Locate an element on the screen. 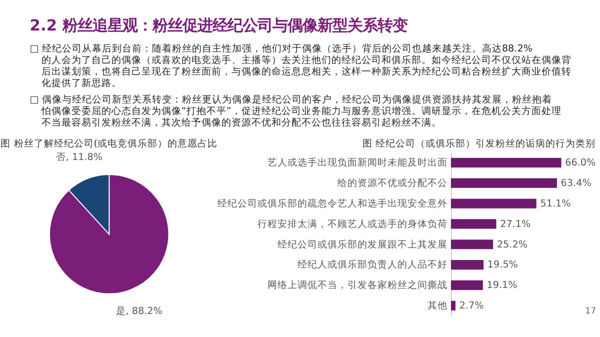  data-label: 19.5% is located at coordinates (502, 265).